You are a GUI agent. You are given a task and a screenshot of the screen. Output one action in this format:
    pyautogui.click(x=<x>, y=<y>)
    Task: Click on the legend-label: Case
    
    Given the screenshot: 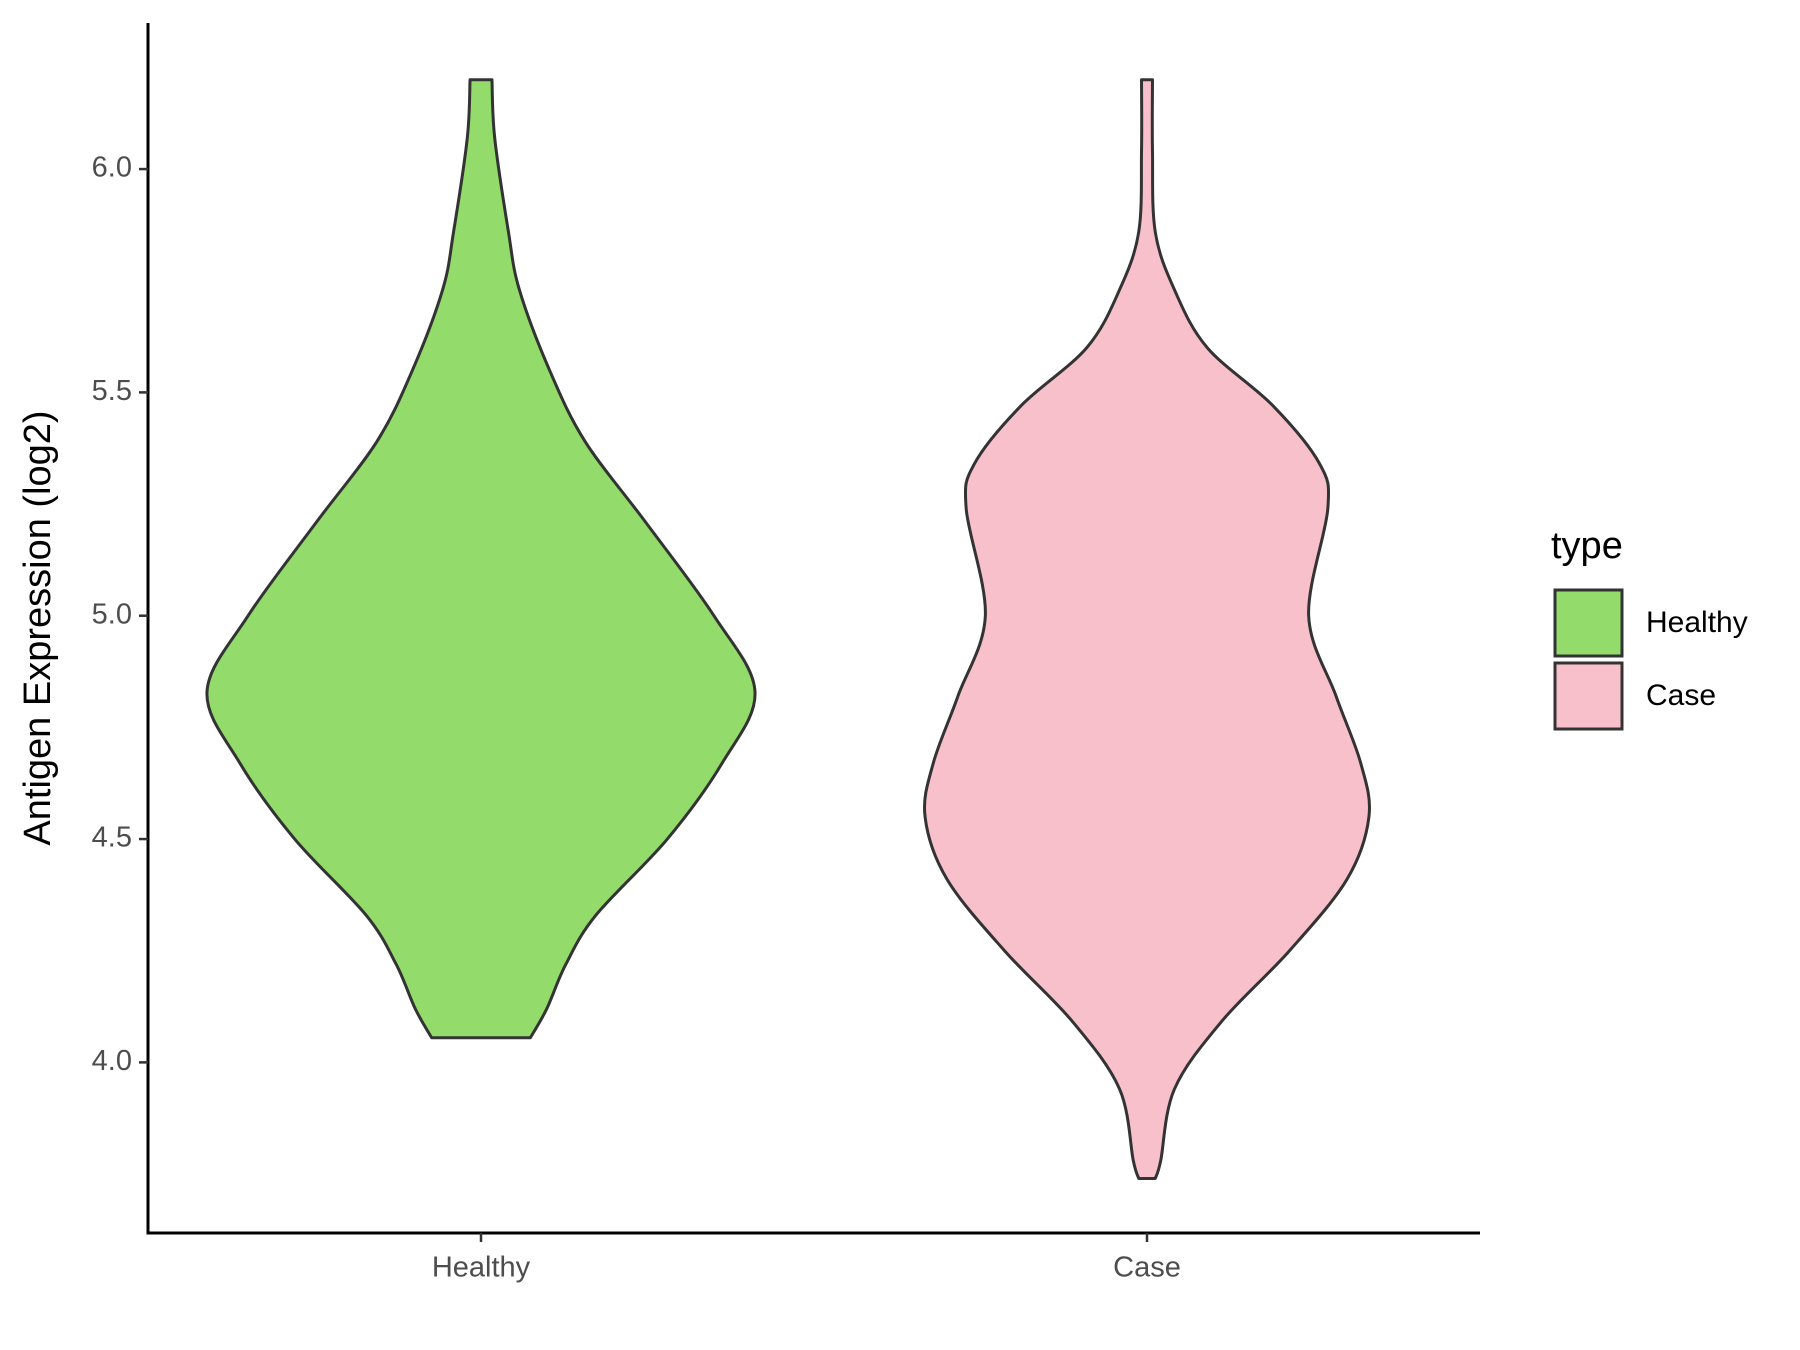 What is the action you would take?
    pyautogui.click(x=1681, y=695)
    